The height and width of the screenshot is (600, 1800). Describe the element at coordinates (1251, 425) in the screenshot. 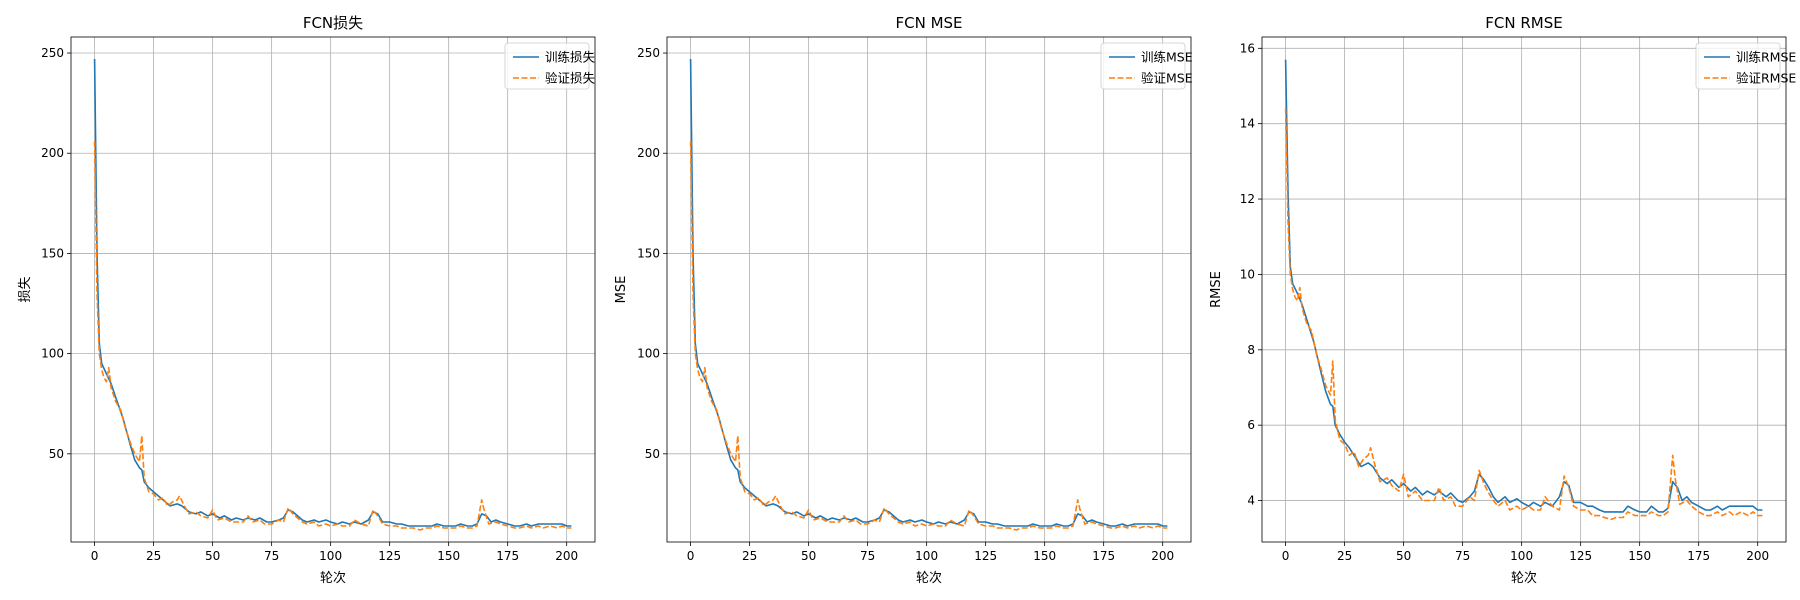

I see `y-tick-label: 6` at that location.